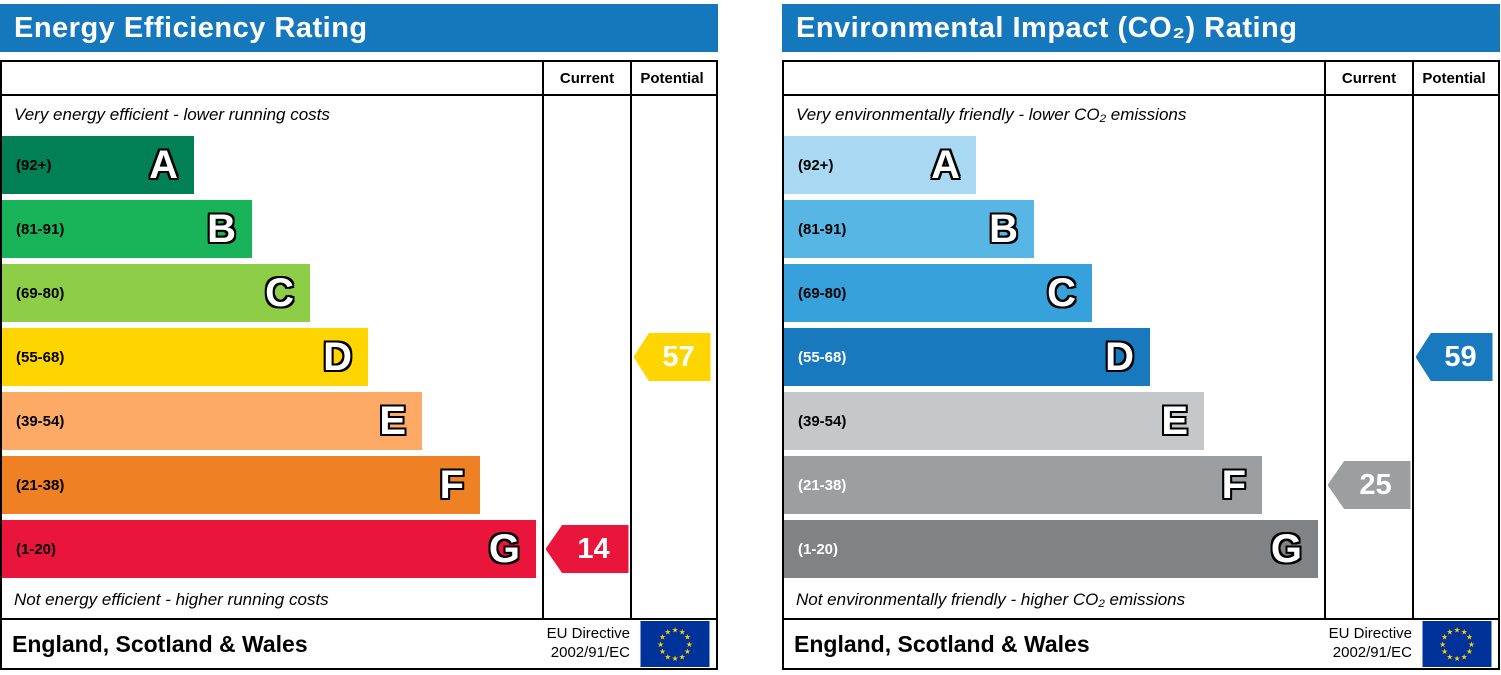  What do you see at coordinates (1141, 293) in the screenshot?
I see `band-row-c: (69-80) C` at bounding box center [1141, 293].